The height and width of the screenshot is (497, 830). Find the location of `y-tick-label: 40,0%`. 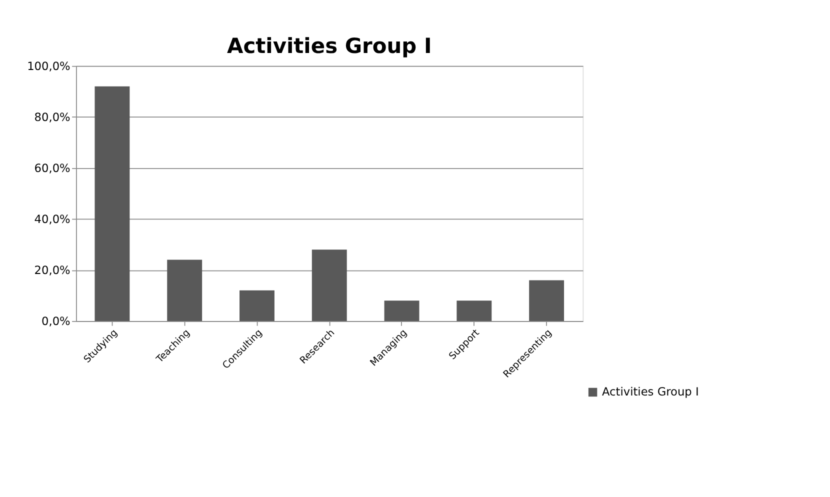

y-tick-label: 40,0% is located at coordinates (52, 219).